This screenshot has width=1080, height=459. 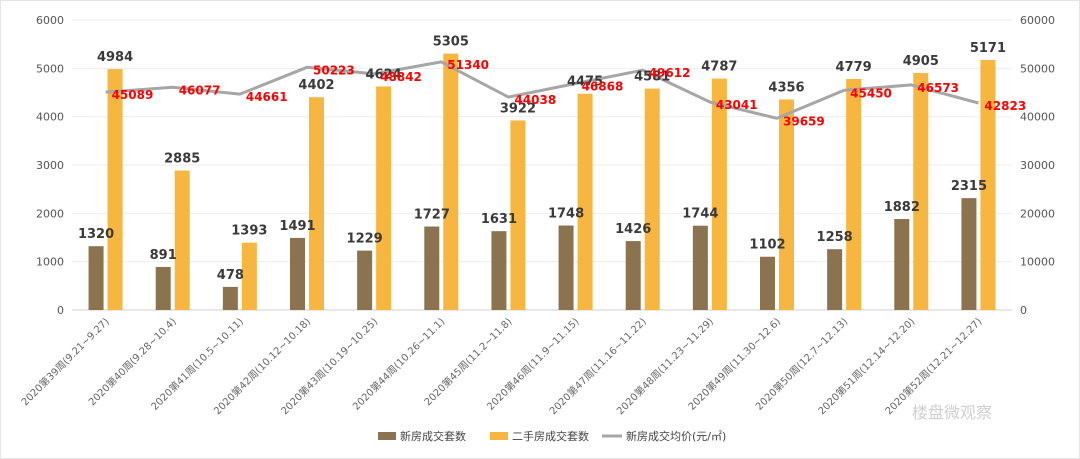 What do you see at coordinates (200, 90) in the screenshot?
I see `avg-price-label: 46077` at bounding box center [200, 90].